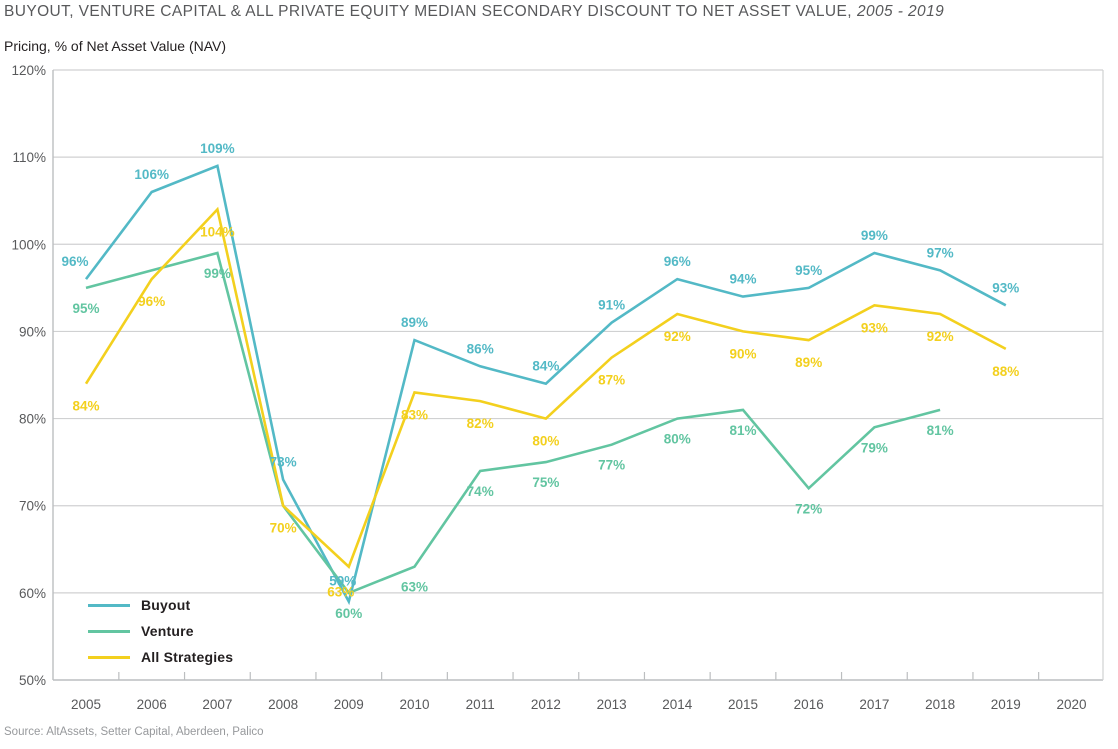  What do you see at coordinates (32, 331) in the screenshot?
I see `y-axis-tick-label: 90%` at bounding box center [32, 331].